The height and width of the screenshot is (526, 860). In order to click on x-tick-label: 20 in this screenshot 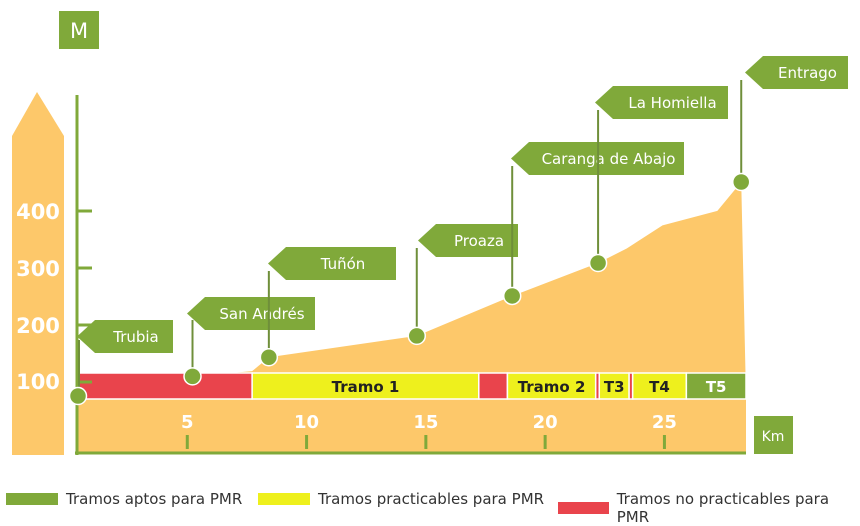, I will do `click(545, 422)`.